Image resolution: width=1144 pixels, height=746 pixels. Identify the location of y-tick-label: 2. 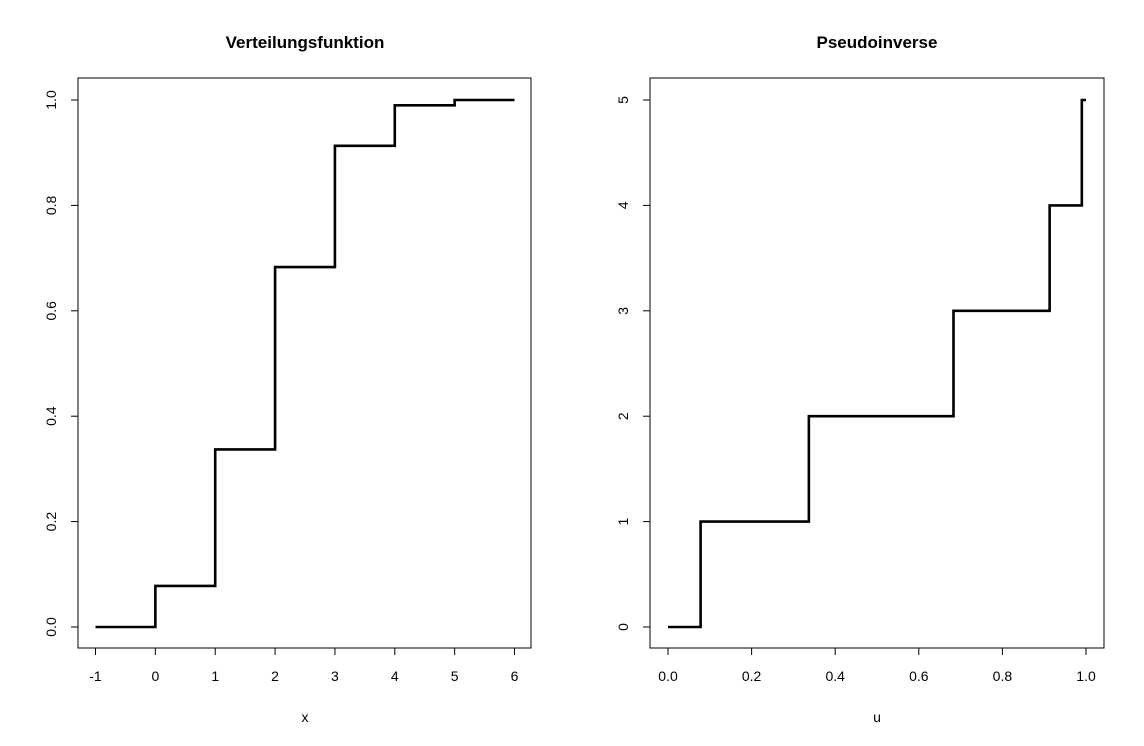
(623, 416).